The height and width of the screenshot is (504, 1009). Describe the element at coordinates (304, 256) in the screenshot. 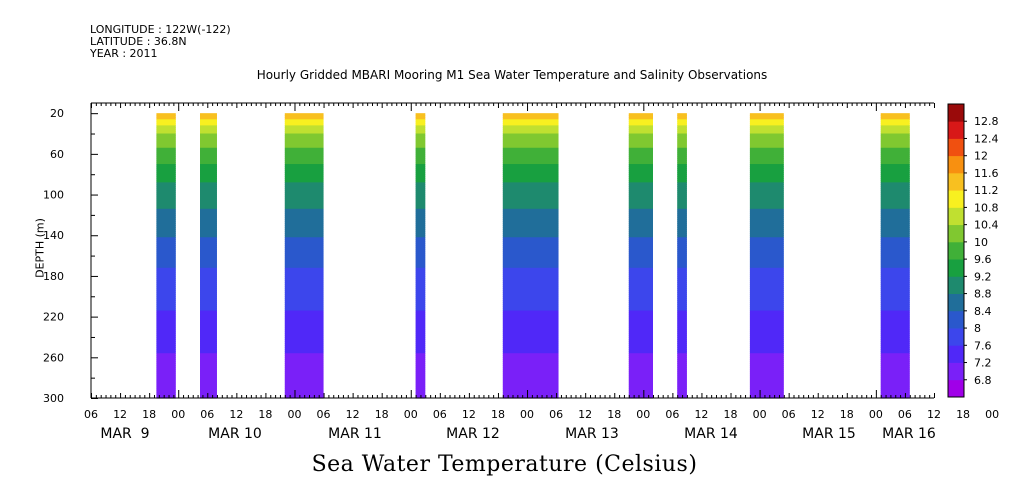

I see `data-block` at that location.